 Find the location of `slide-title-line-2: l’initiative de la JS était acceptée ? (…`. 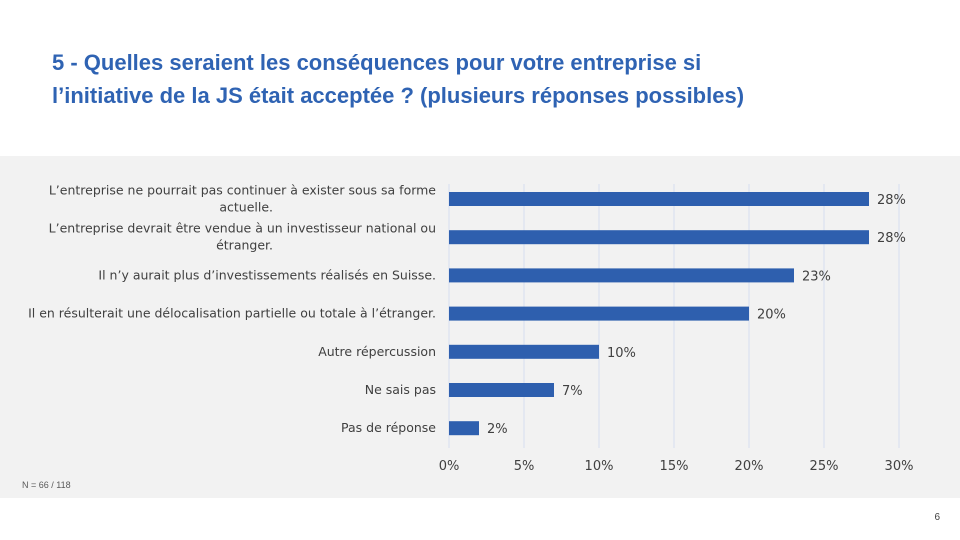

slide-title-line-2: l’initiative de la JS était acceptée ? (… is located at coordinates (398, 95).